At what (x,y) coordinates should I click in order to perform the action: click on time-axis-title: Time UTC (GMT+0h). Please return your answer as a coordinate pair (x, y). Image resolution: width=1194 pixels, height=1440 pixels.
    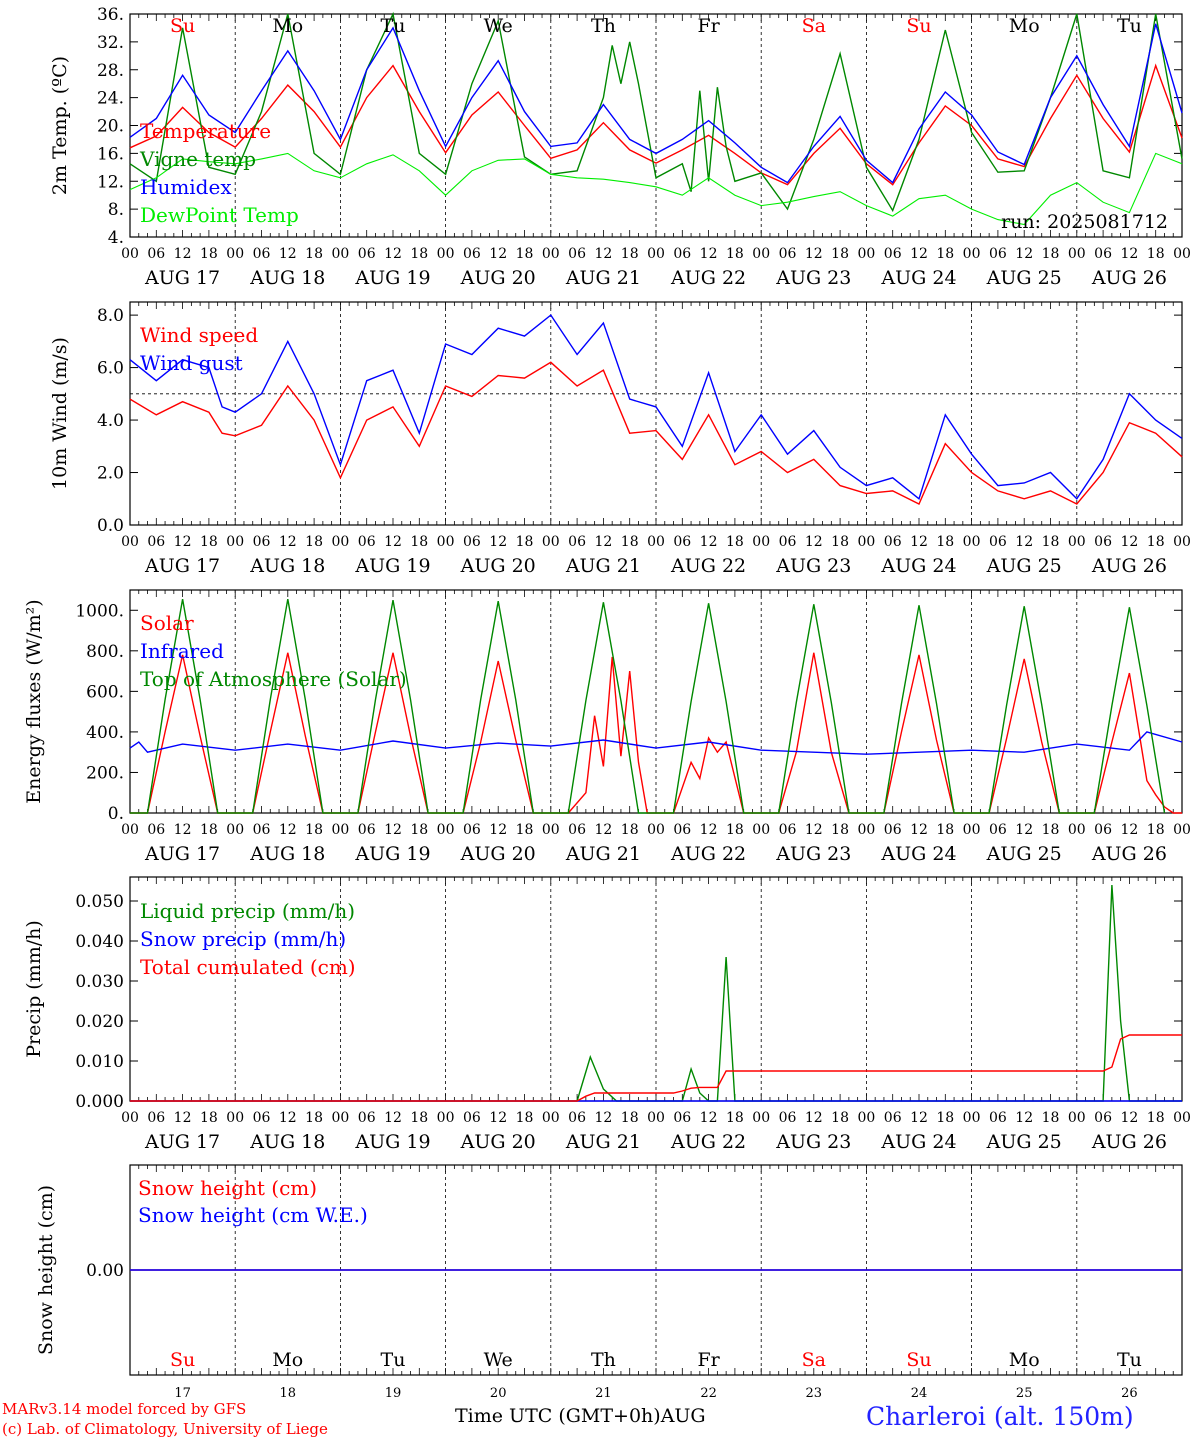
    Looking at the image, I should click on (558, 1416).